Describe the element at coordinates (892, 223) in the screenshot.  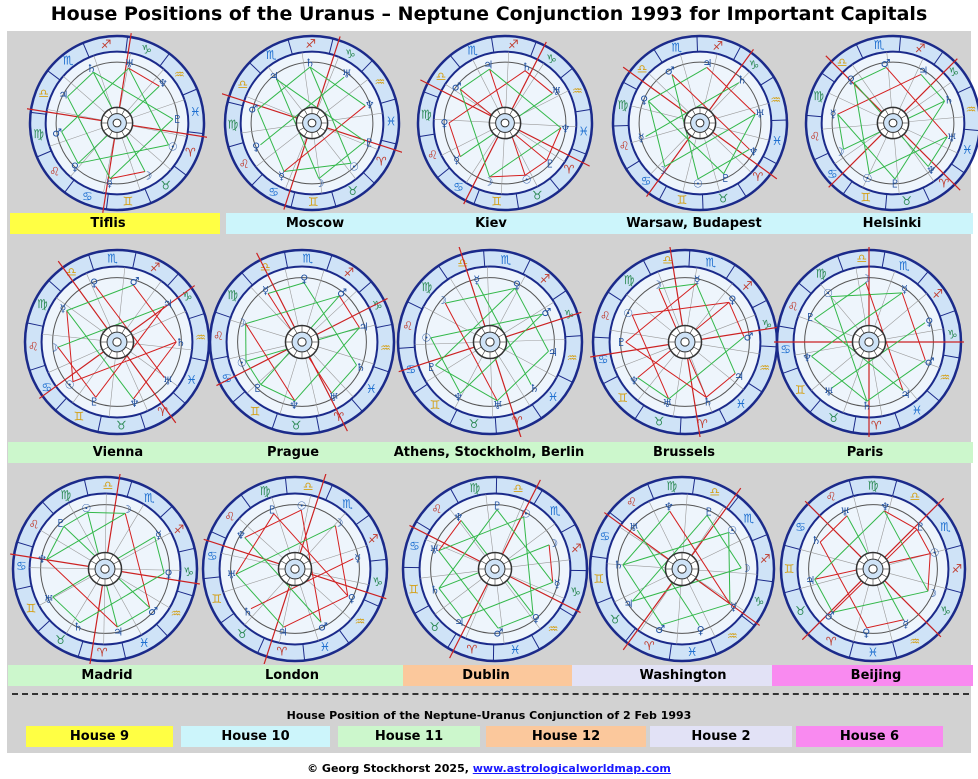
I see `city-label: Helsinki` at that location.